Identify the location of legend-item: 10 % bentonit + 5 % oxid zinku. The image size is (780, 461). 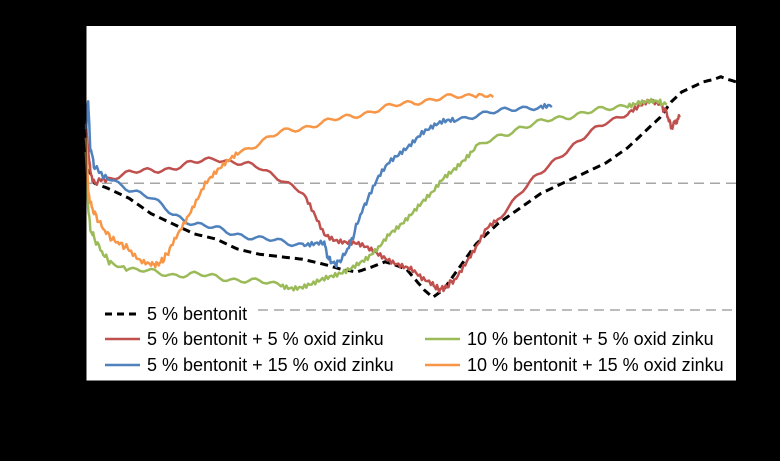
(569, 339).